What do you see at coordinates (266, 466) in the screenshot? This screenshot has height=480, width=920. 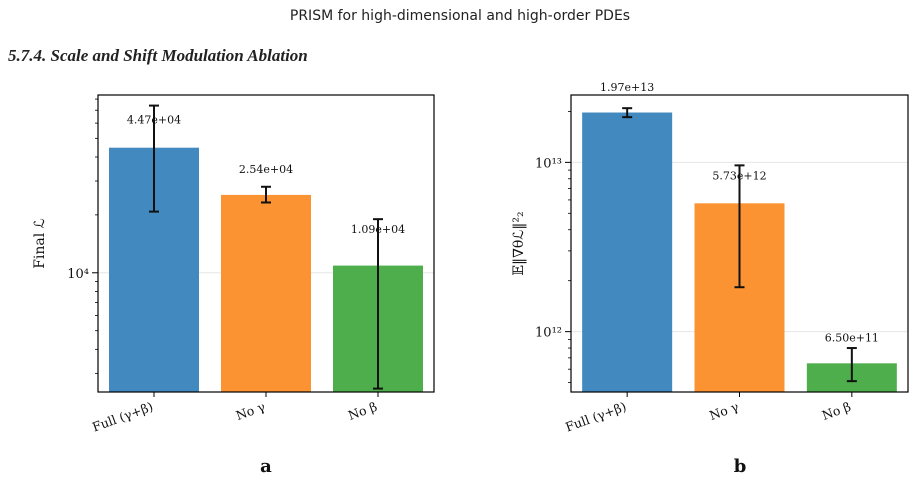 I see `panel-label-a: a` at bounding box center [266, 466].